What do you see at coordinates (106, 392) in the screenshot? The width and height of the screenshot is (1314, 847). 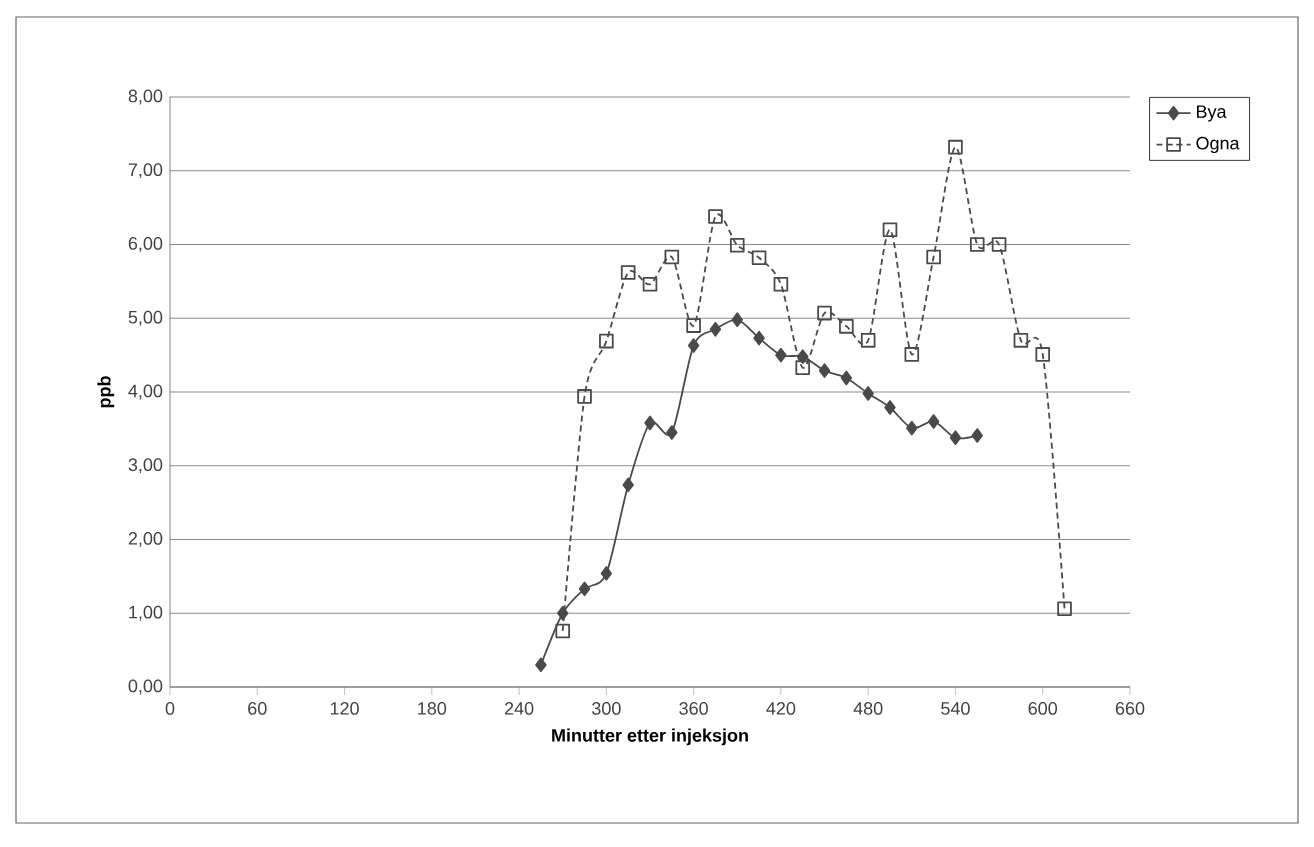 I see `y-axis-title: ppb` at bounding box center [106, 392].